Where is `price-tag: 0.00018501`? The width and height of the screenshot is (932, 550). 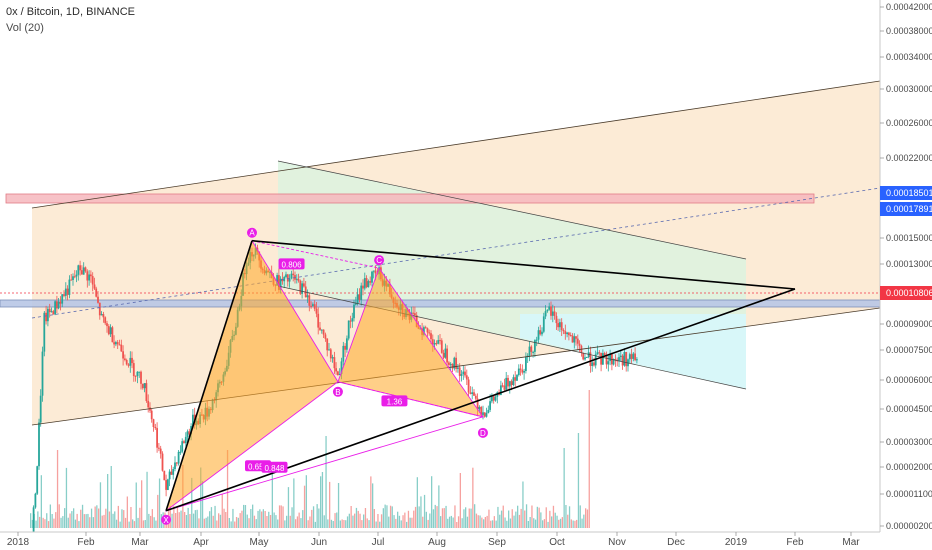 price-tag: 0.00018501 is located at coordinates (906, 193).